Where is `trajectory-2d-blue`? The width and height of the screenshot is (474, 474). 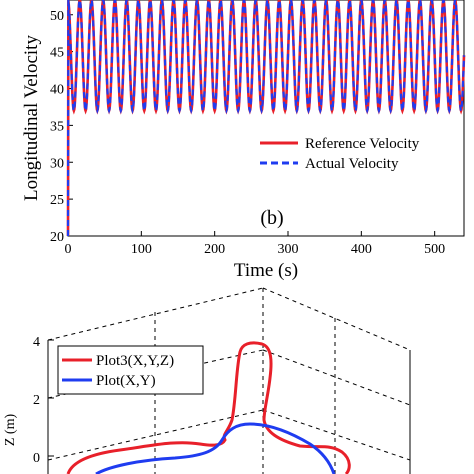
trajectory-2d-blue is located at coordinates (215, 448).